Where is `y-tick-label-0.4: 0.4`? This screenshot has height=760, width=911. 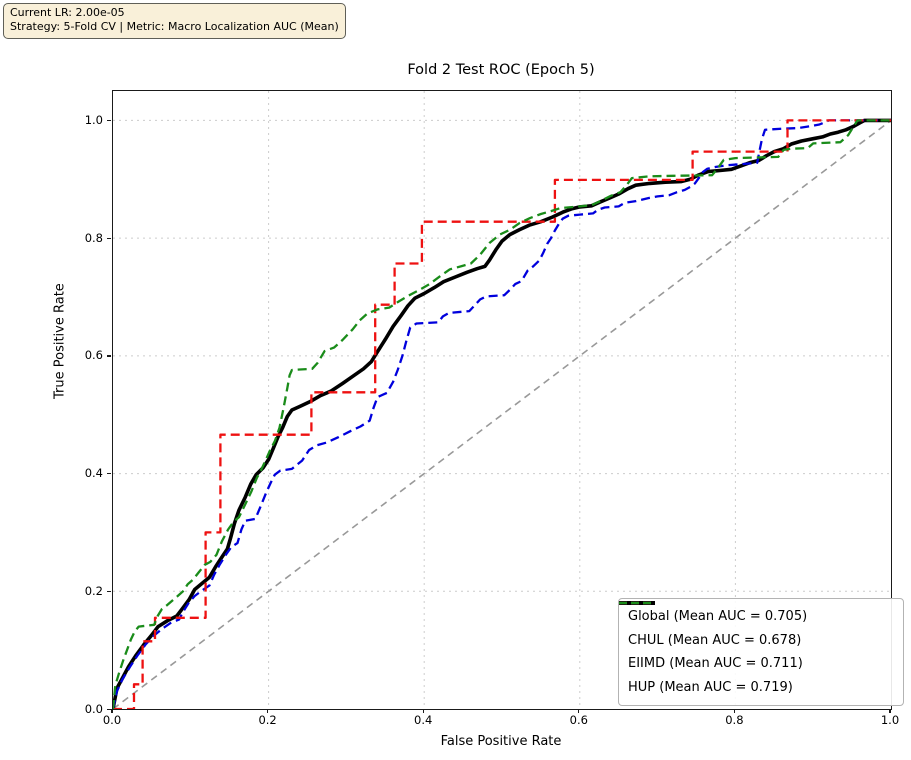 y-tick-label-0.4: 0.4 is located at coordinates (93, 473).